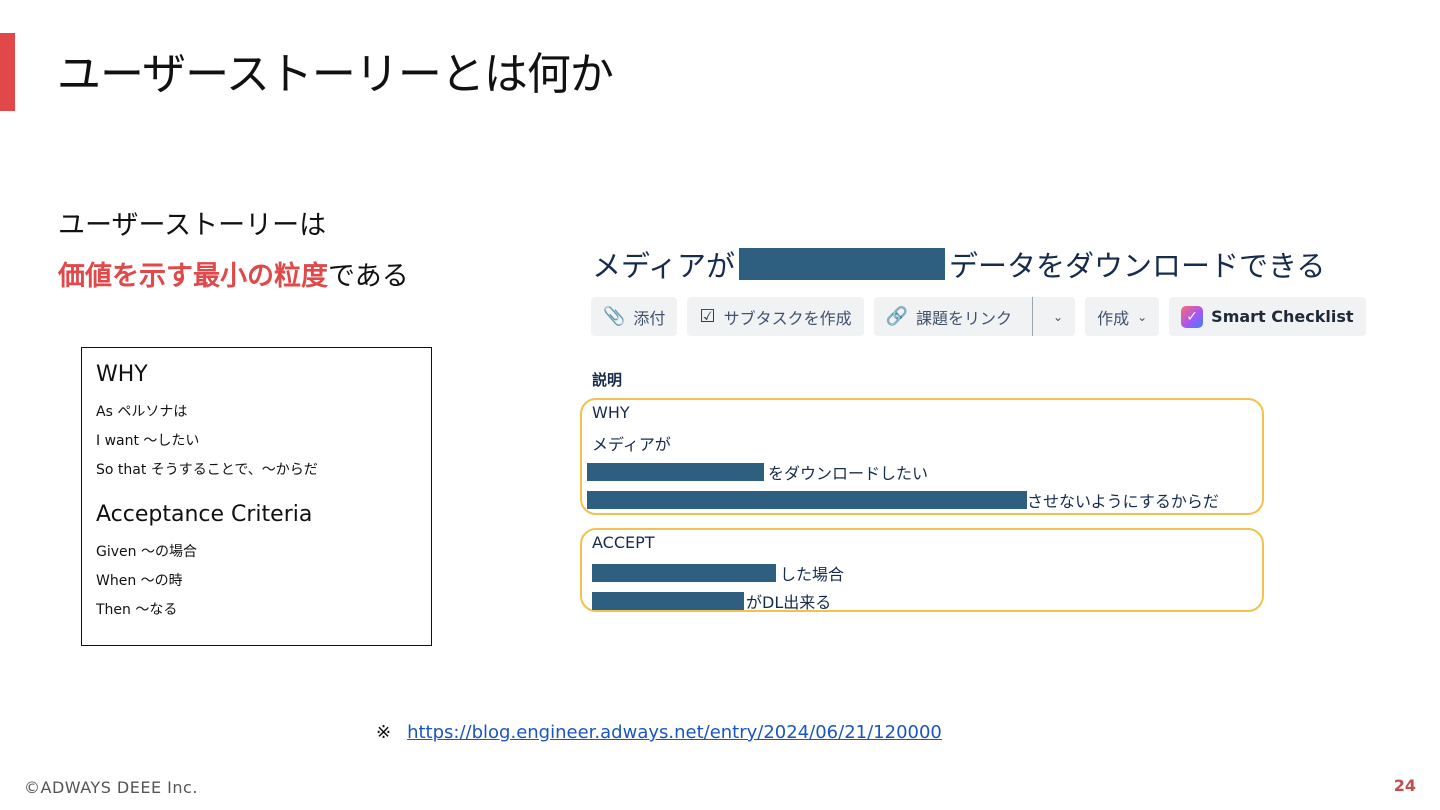  What do you see at coordinates (787, 318) in the screenshot?
I see `subtask-label: サブタスクを作成` at bounding box center [787, 318].